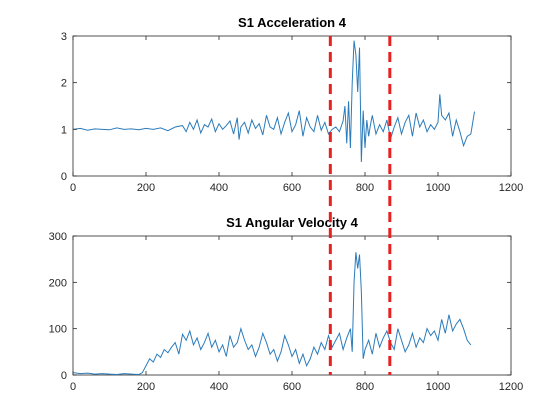 This screenshot has height=420, width=560. What do you see at coordinates (64, 130) in the screenshot?
I see `y-tick-label: 1` at bounding box center [64, 130].